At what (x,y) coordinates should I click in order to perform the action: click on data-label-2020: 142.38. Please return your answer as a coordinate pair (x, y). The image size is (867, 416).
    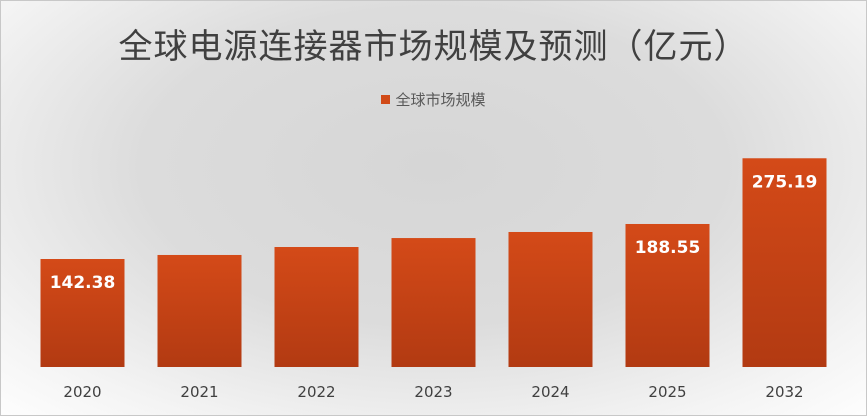
    Looking at the image, I should click on (83, 283).